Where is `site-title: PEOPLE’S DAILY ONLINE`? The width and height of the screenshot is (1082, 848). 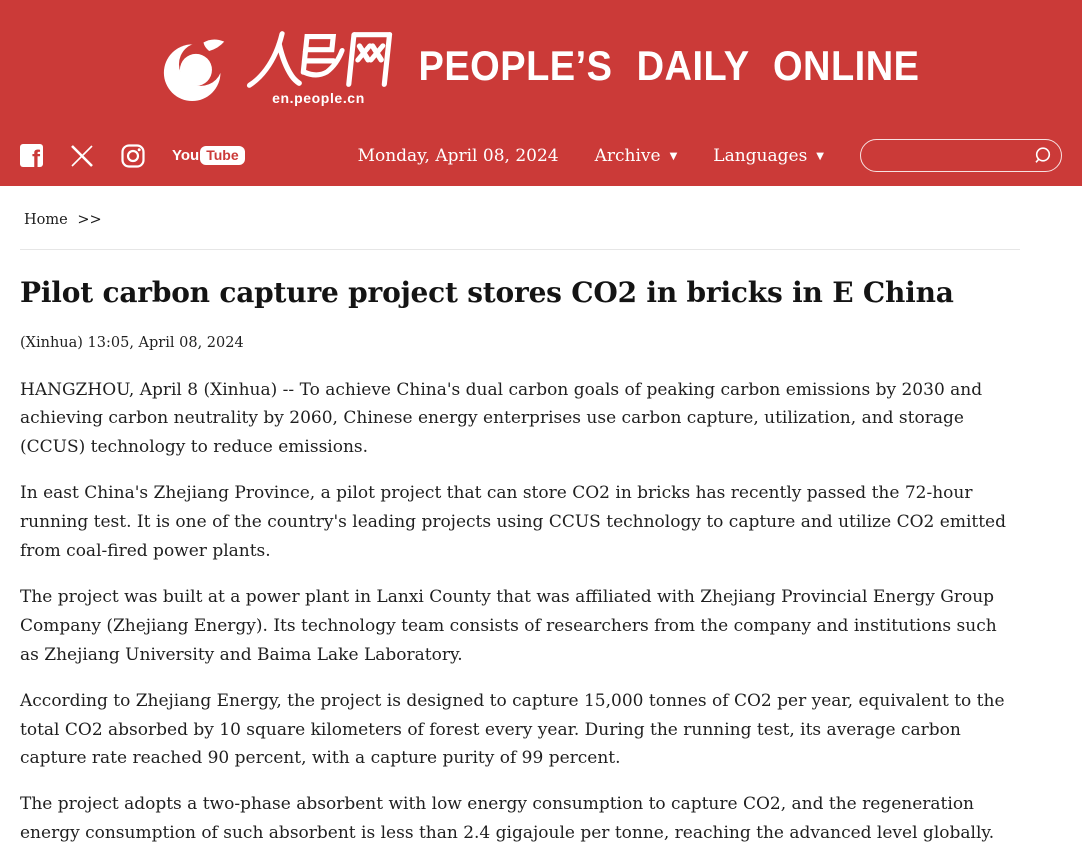
site-title: PEOPLE’S DAILY ONLINE is located at coordinates (669, 67).